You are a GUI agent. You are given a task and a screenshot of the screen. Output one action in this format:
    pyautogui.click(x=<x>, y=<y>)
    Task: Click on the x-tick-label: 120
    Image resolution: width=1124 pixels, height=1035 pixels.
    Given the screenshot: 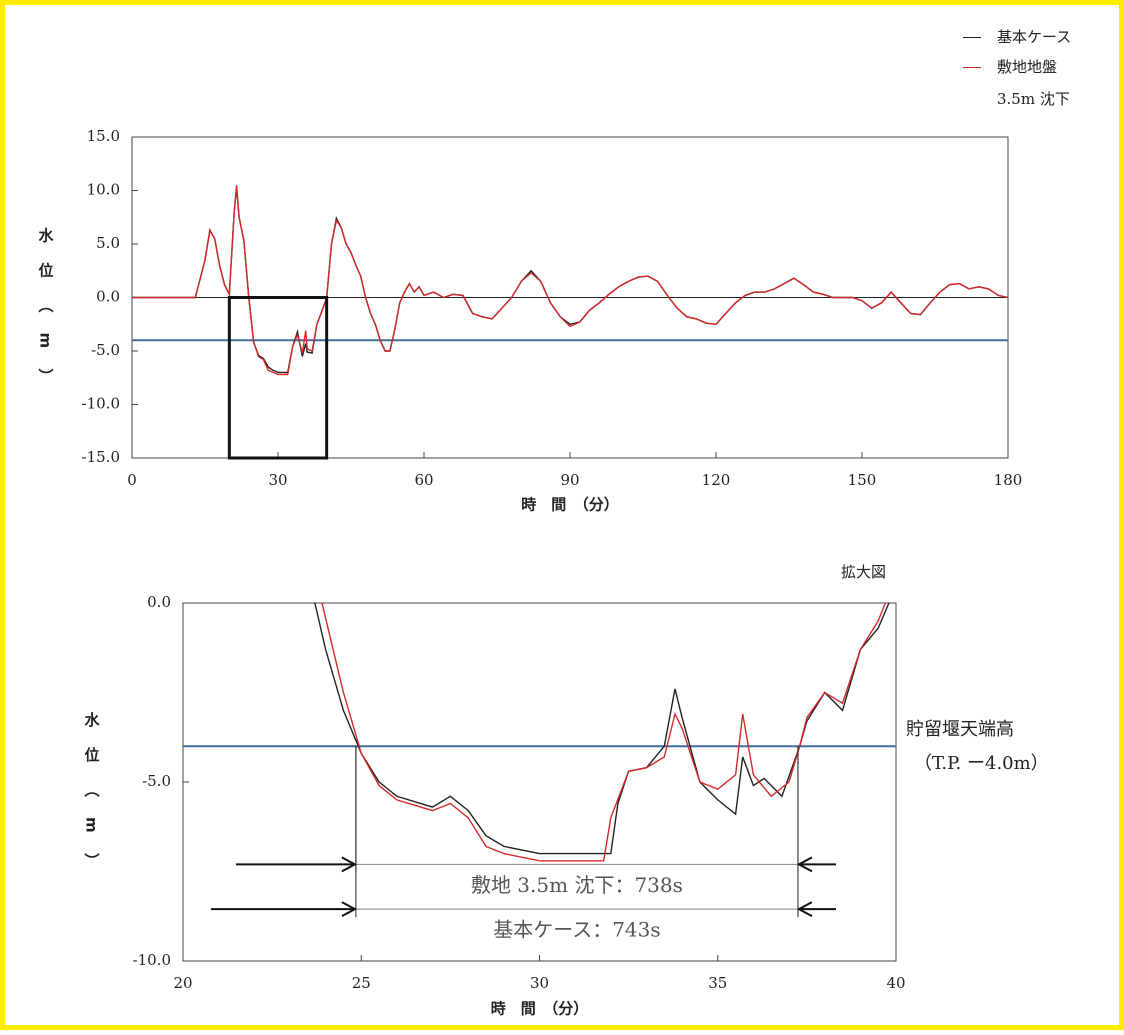 What is the action you would take?
    pyautogui.click(x=716, y=480)
    